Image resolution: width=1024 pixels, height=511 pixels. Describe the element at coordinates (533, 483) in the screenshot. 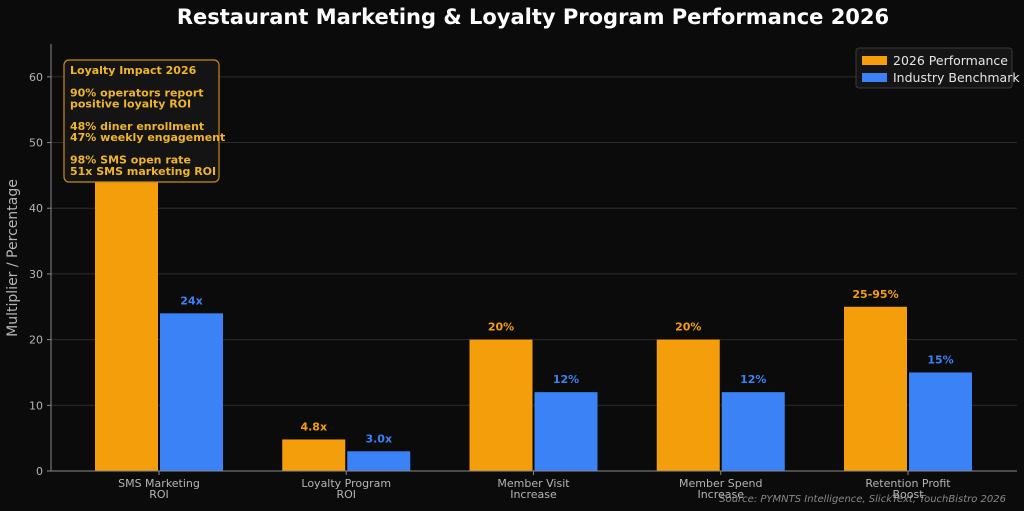

I see `x-tick-label: Member Visit` at that location.